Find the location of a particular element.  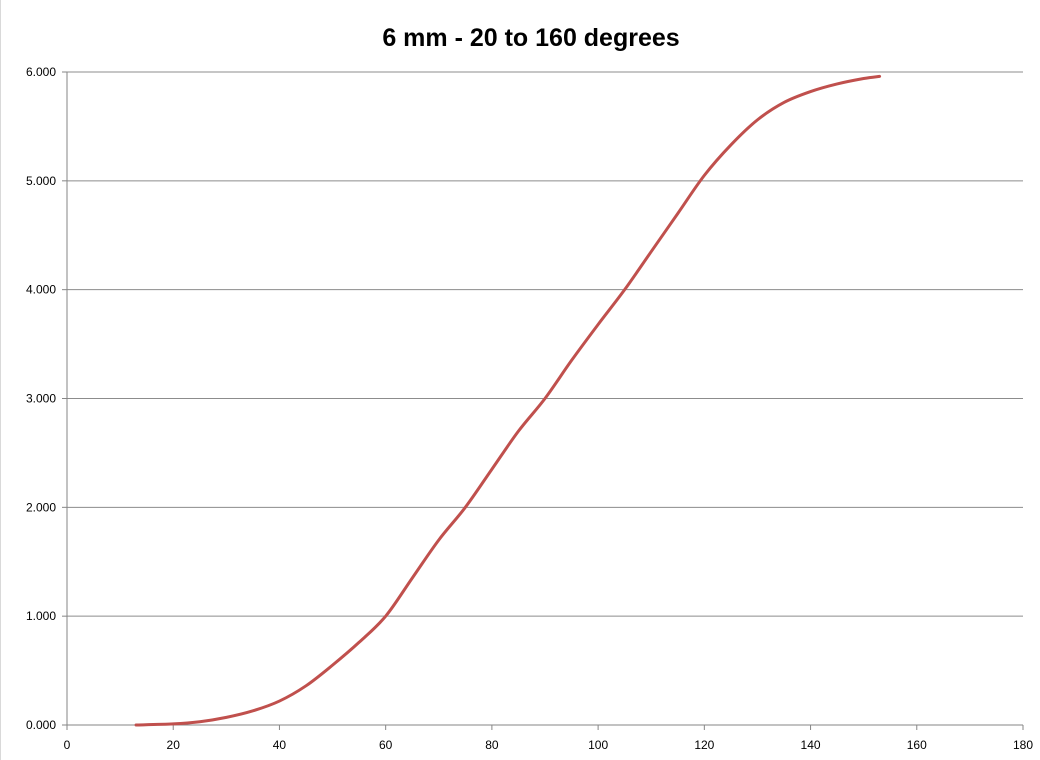

y-tick-label-3: 3.000 is located at coordinates (41, 399).